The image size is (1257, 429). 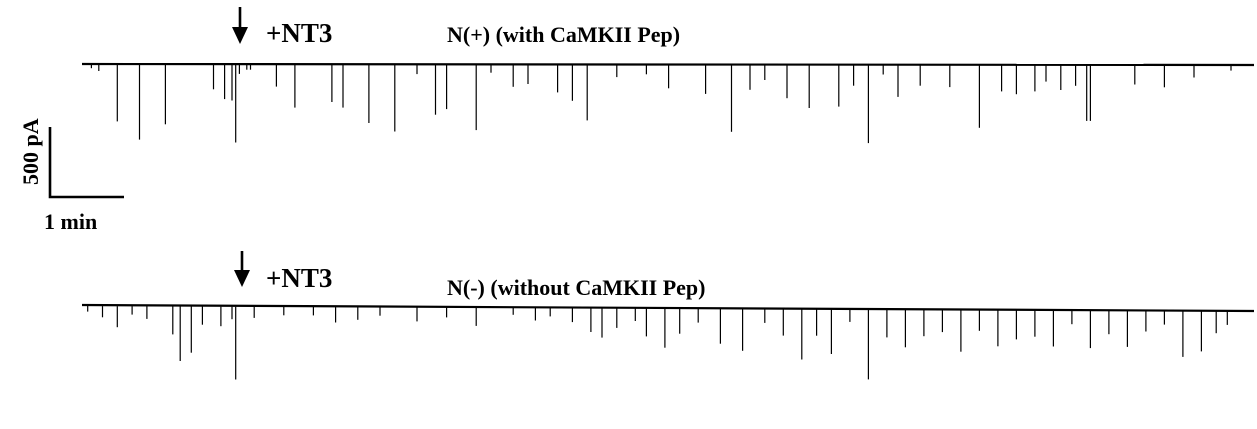 What do you see at coordinates (70, 221) in the screenshot?
I see `scale-bar-time-label: 1 min` at bounding box center [70, 221].